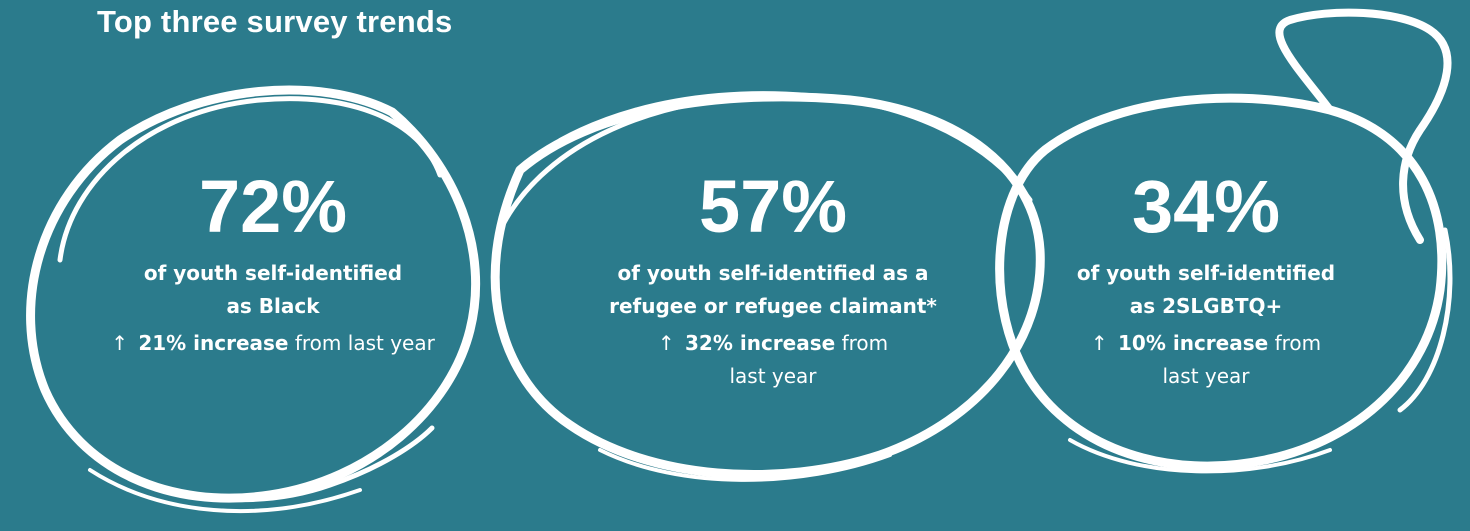  What do you see at coordinates (1206, 360) in the screenshot?
I see `stat-change: ↑ 10% increase from last year` at bounding box center [1206, 360].